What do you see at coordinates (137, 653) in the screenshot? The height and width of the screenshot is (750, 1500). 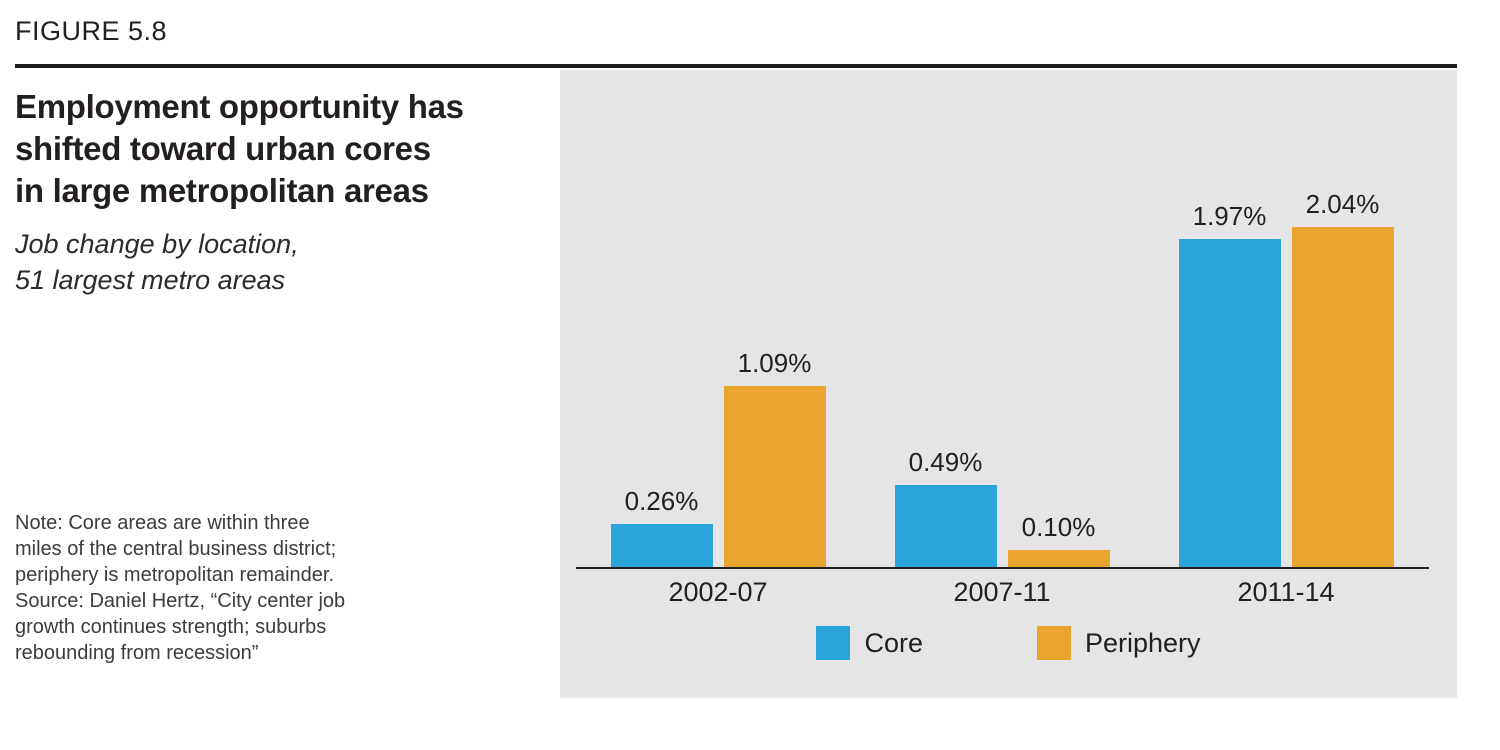 I see `note-line: rebounding from recession”` at bounding box center [137, 653].